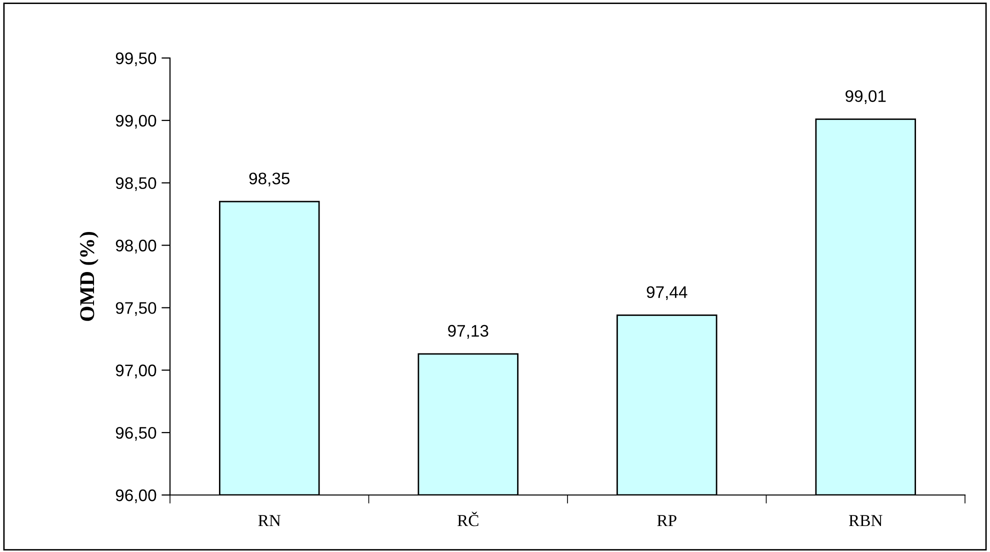 The height and width of the screenshot is (552, 990). What do you see at coordinates (269, 179) in the screenshot?
I see `data-label: 98,35` at bounding box center [269, 179].